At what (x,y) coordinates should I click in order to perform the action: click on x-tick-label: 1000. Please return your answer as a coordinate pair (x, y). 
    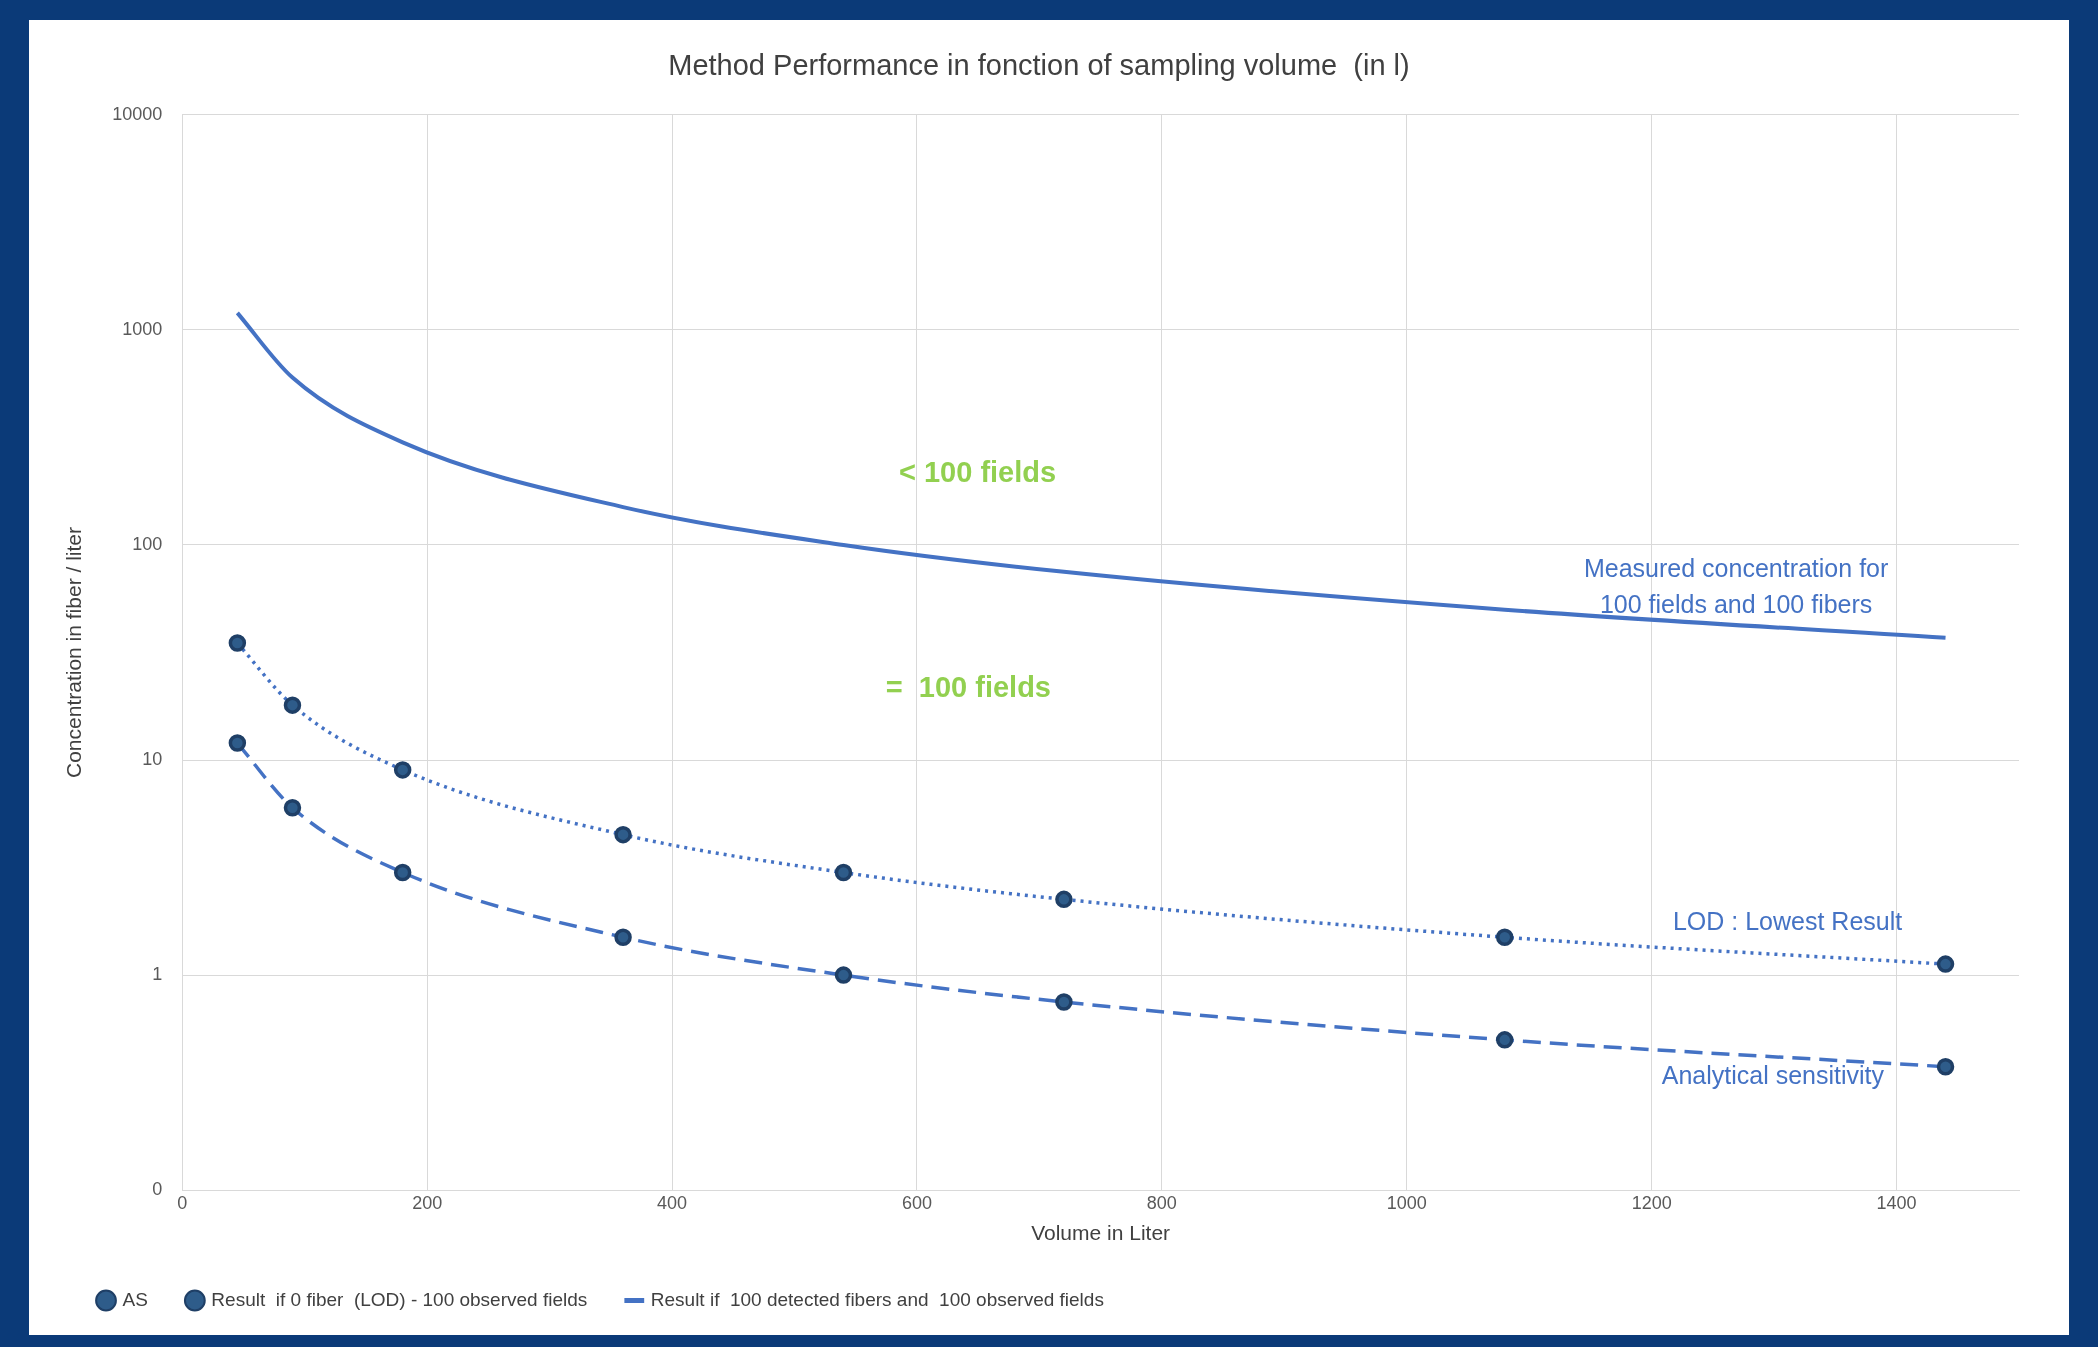
    Looking at the image, I should click on (1406, 1202).